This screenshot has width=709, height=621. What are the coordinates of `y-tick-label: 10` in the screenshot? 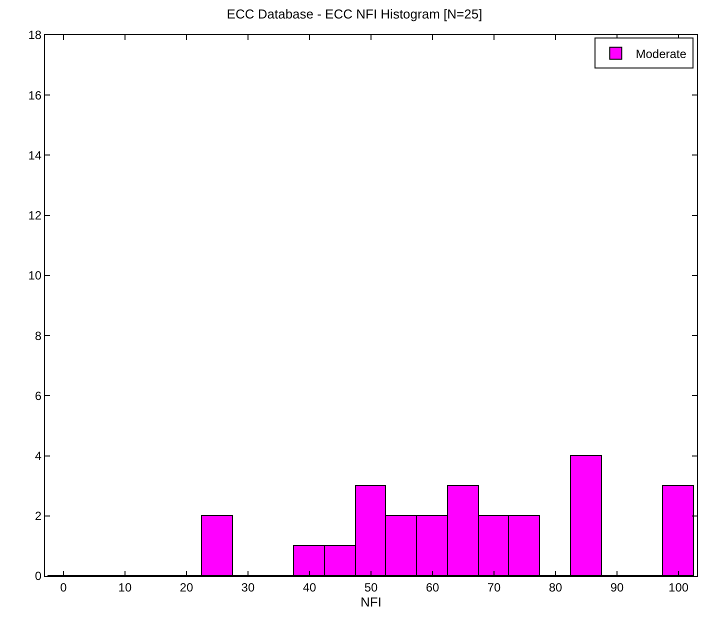 It's located at (35, 275).